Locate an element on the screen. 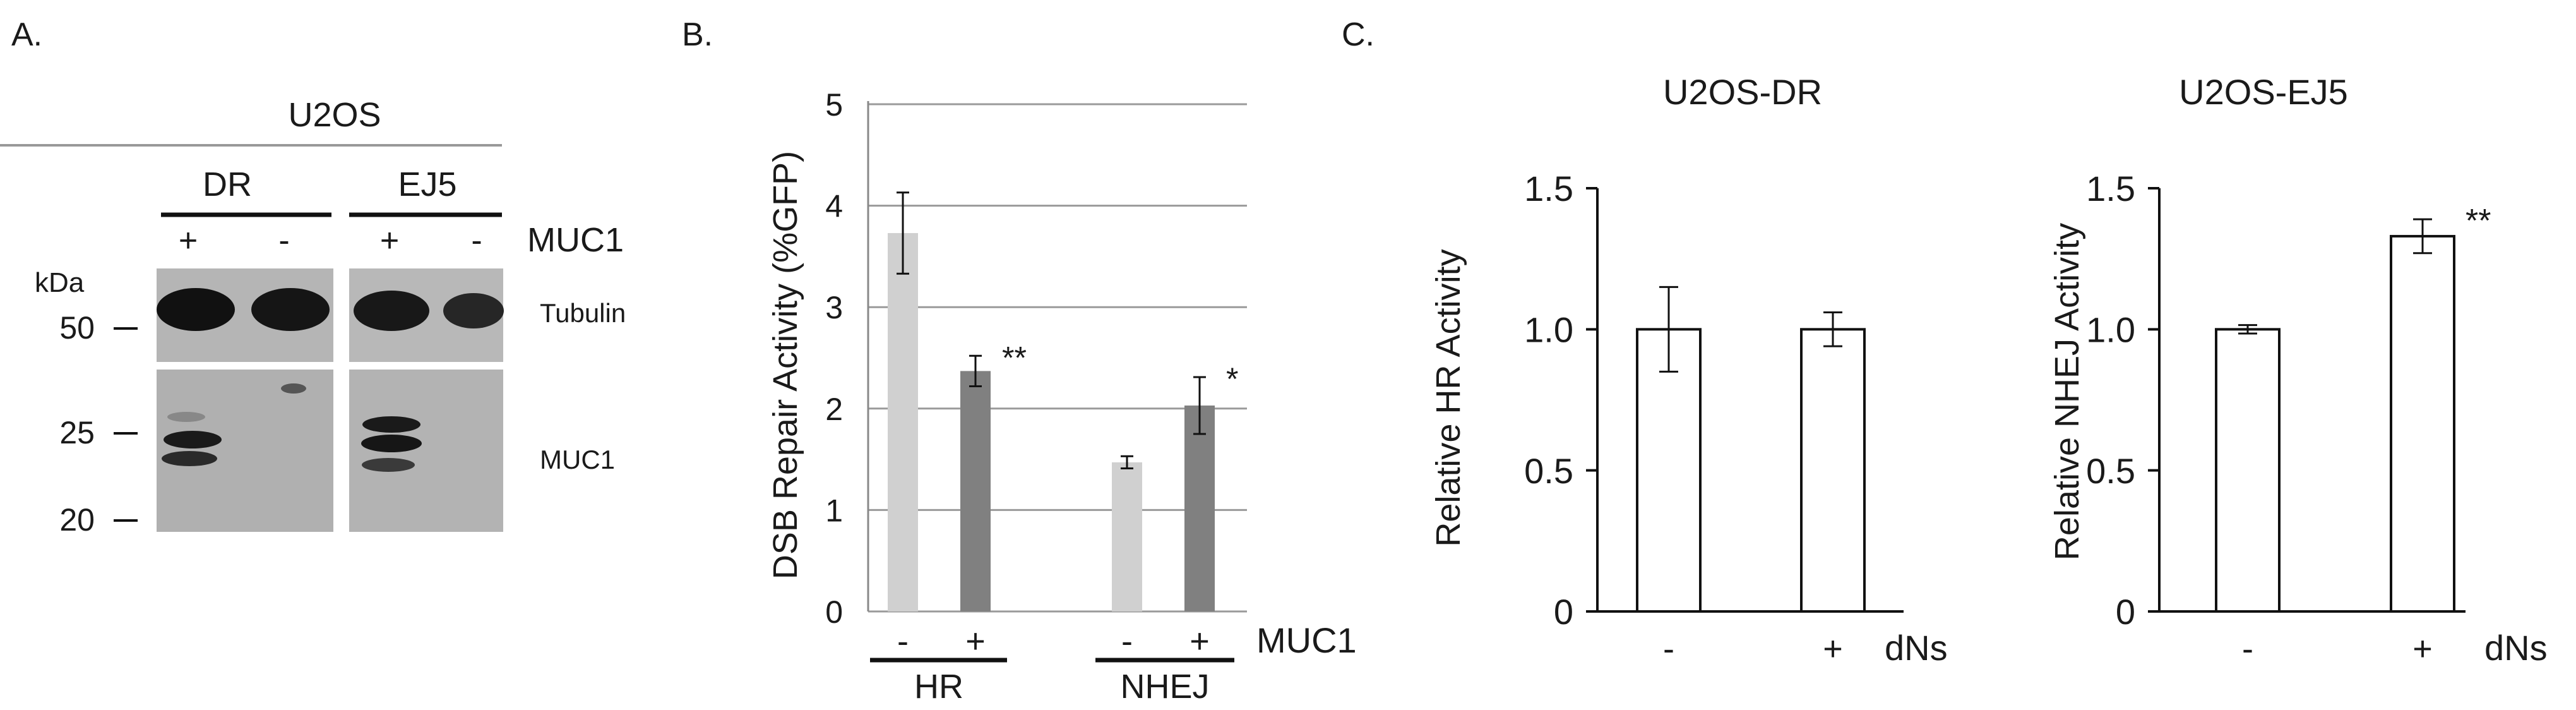 The image size is (2576, 710). panel-c-ej5-title: U2OS-EJ5 is located at coordinates (2263, 92).